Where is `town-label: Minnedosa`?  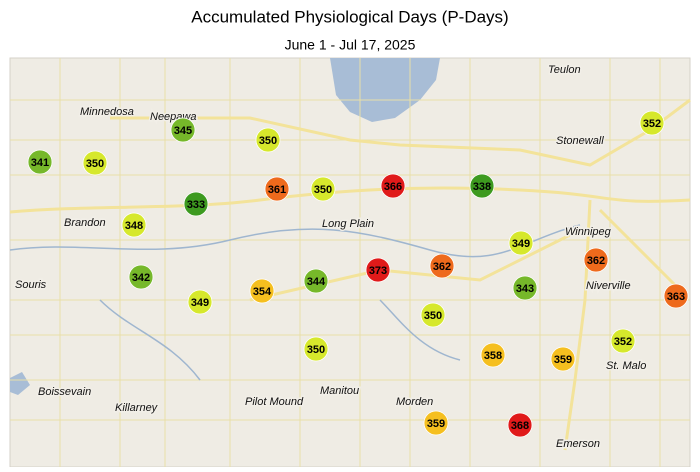
town-label: Minnedosa is located at coordinates (107, 112).